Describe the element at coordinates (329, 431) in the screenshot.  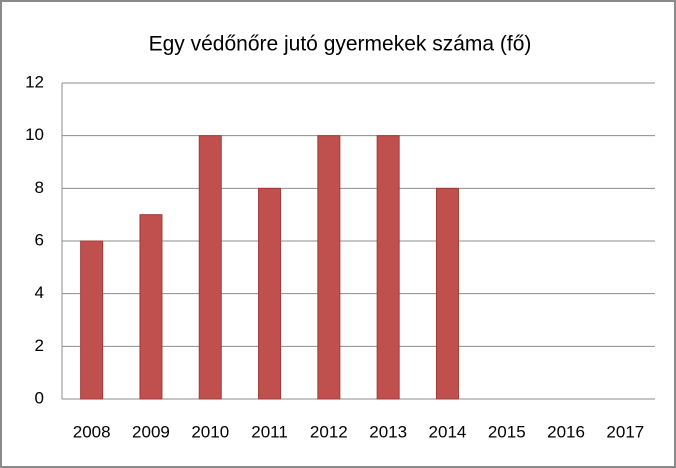
I see `x-tick-label: 2012` at that location.